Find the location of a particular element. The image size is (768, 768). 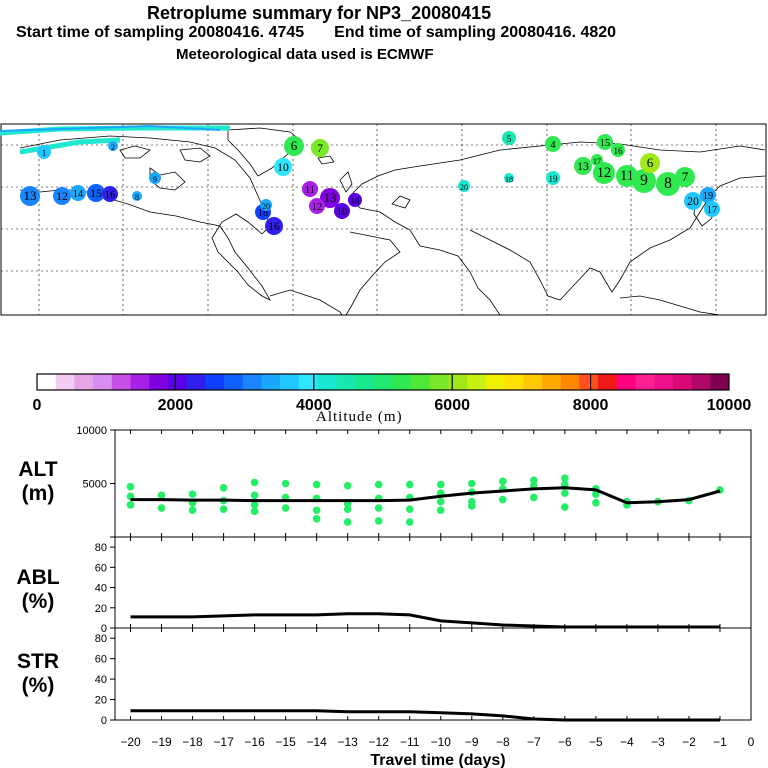

x-tick-label: −5 is located at coordinates (596, 742).